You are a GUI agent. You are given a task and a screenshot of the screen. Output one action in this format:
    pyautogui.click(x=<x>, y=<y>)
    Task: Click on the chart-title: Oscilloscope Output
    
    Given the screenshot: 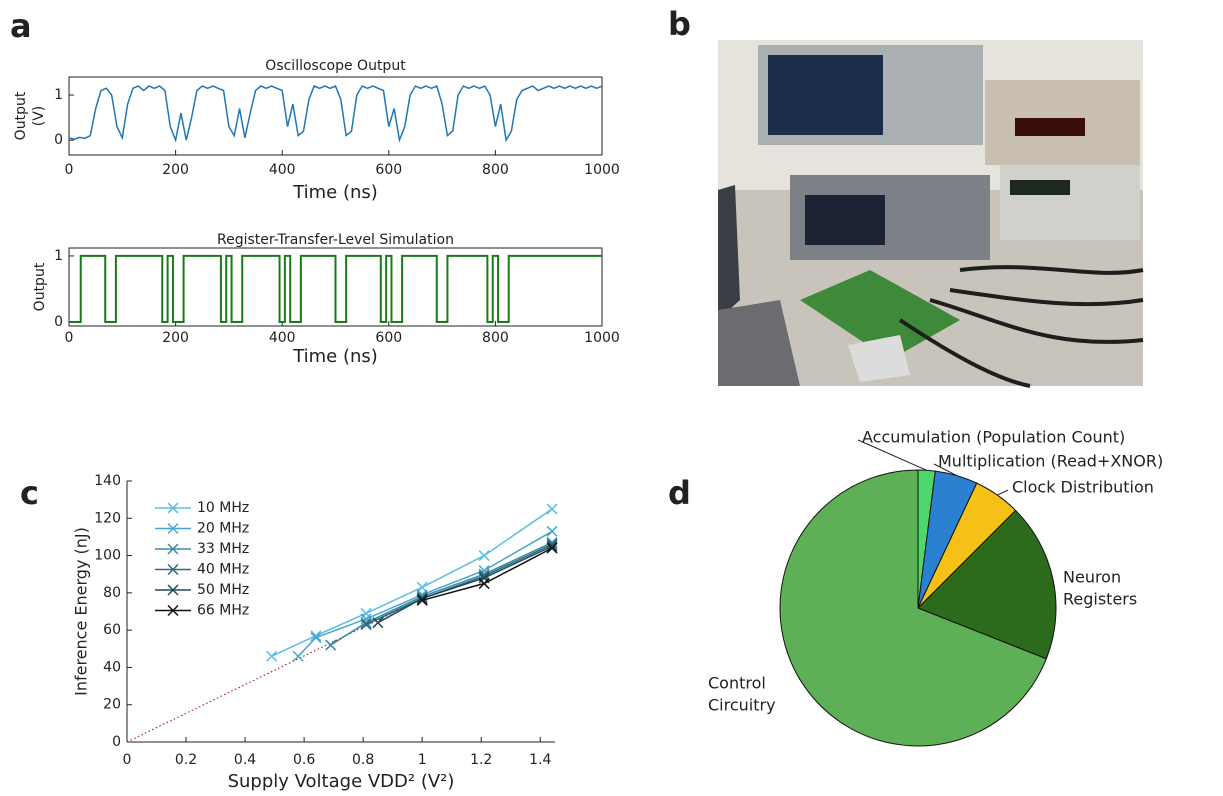 What is the action you would take?
    pyautogui.click(x=335, y=66)
    